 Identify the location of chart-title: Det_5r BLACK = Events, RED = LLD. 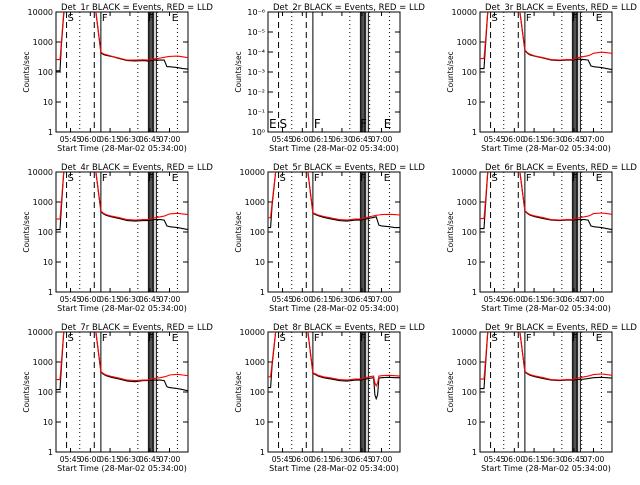
(349, 168).